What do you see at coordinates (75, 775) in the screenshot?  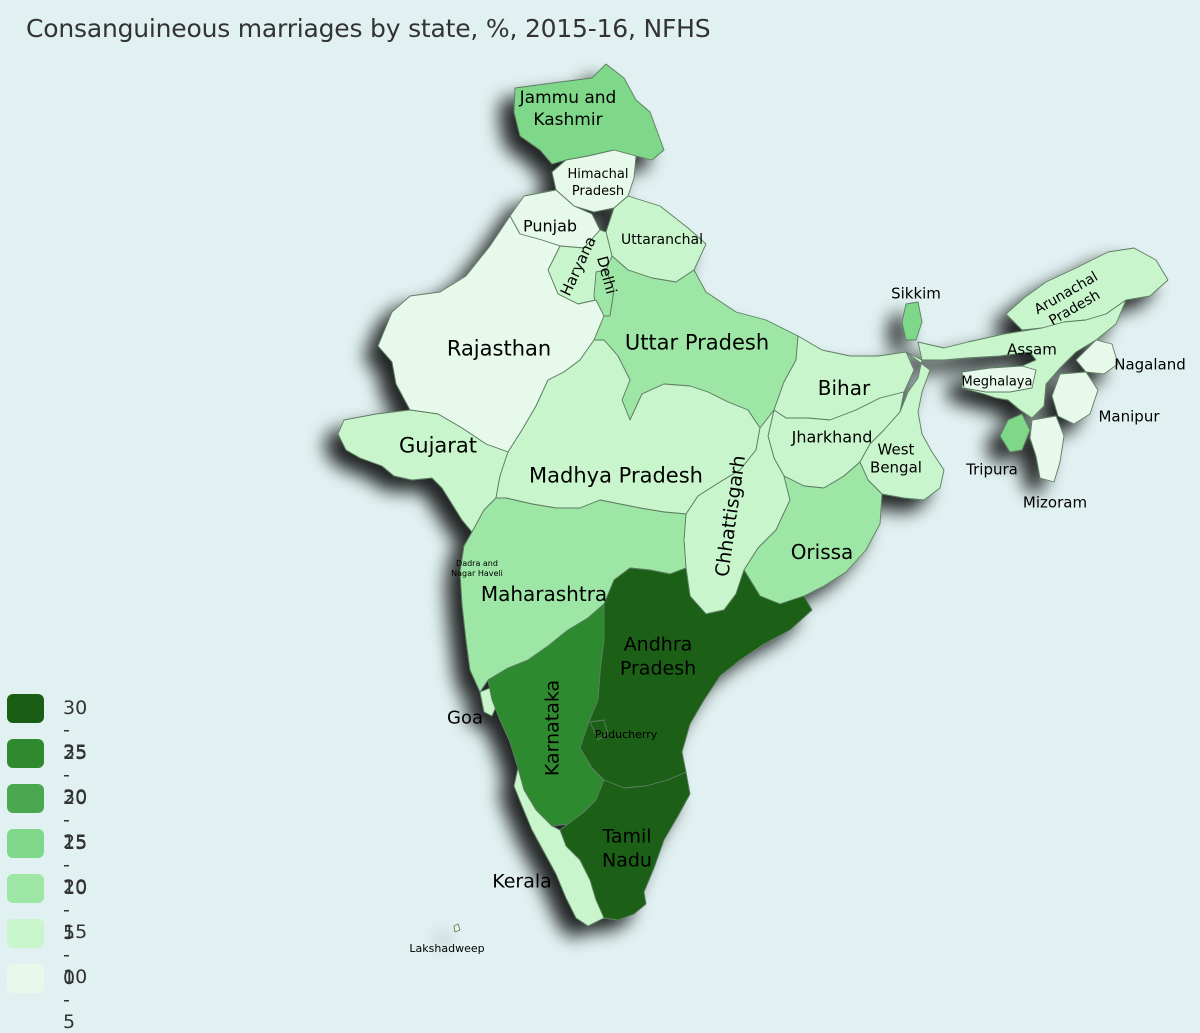 I see `legend-label: 25 - 30` at bounding box center [75, 775].